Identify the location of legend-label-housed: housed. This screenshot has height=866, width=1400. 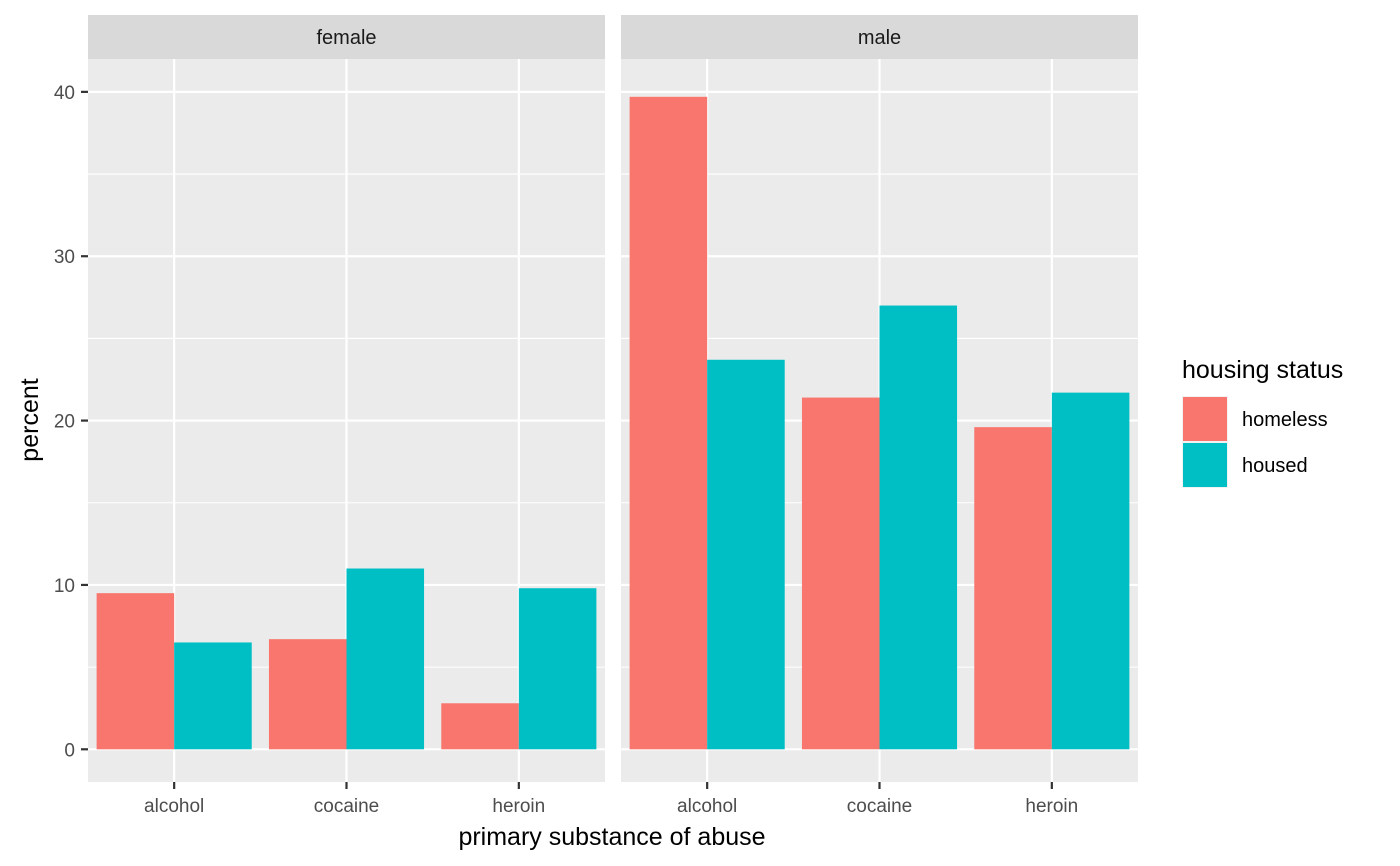
(1275, 466).